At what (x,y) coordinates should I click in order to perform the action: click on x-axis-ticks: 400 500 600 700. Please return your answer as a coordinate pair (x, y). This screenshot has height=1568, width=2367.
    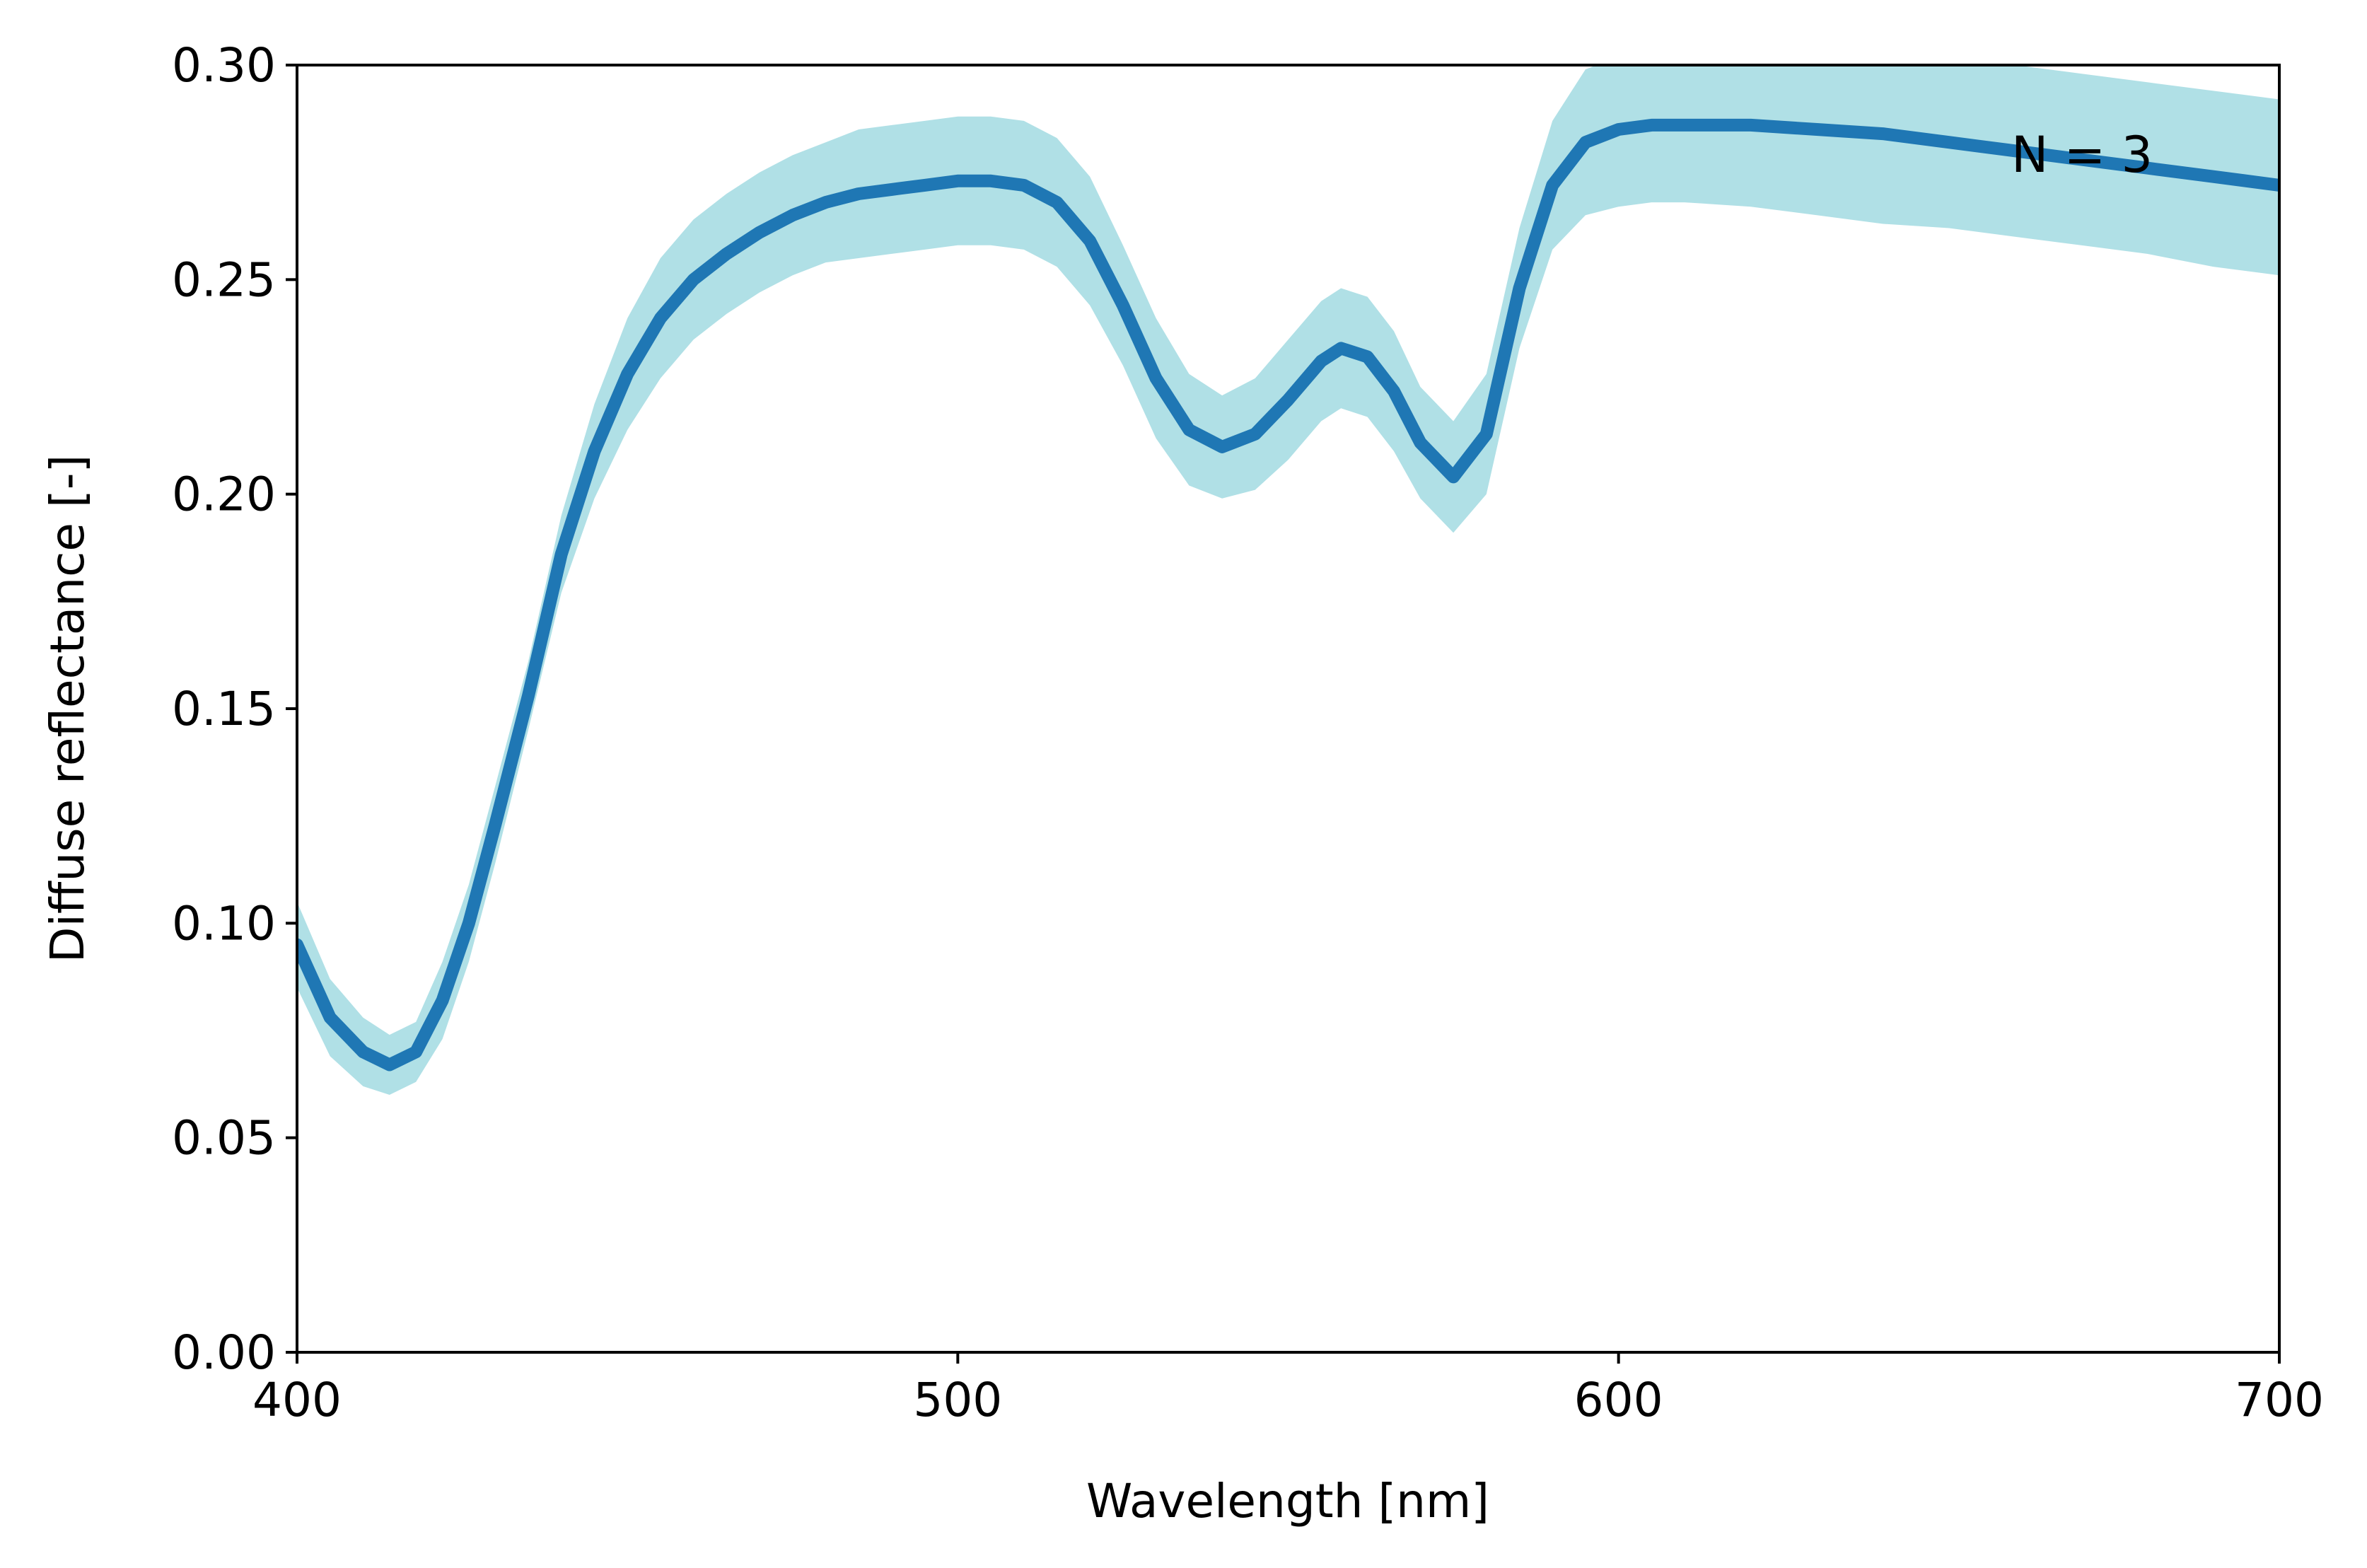
    Looking at the image, I should click on (1288, 1389).